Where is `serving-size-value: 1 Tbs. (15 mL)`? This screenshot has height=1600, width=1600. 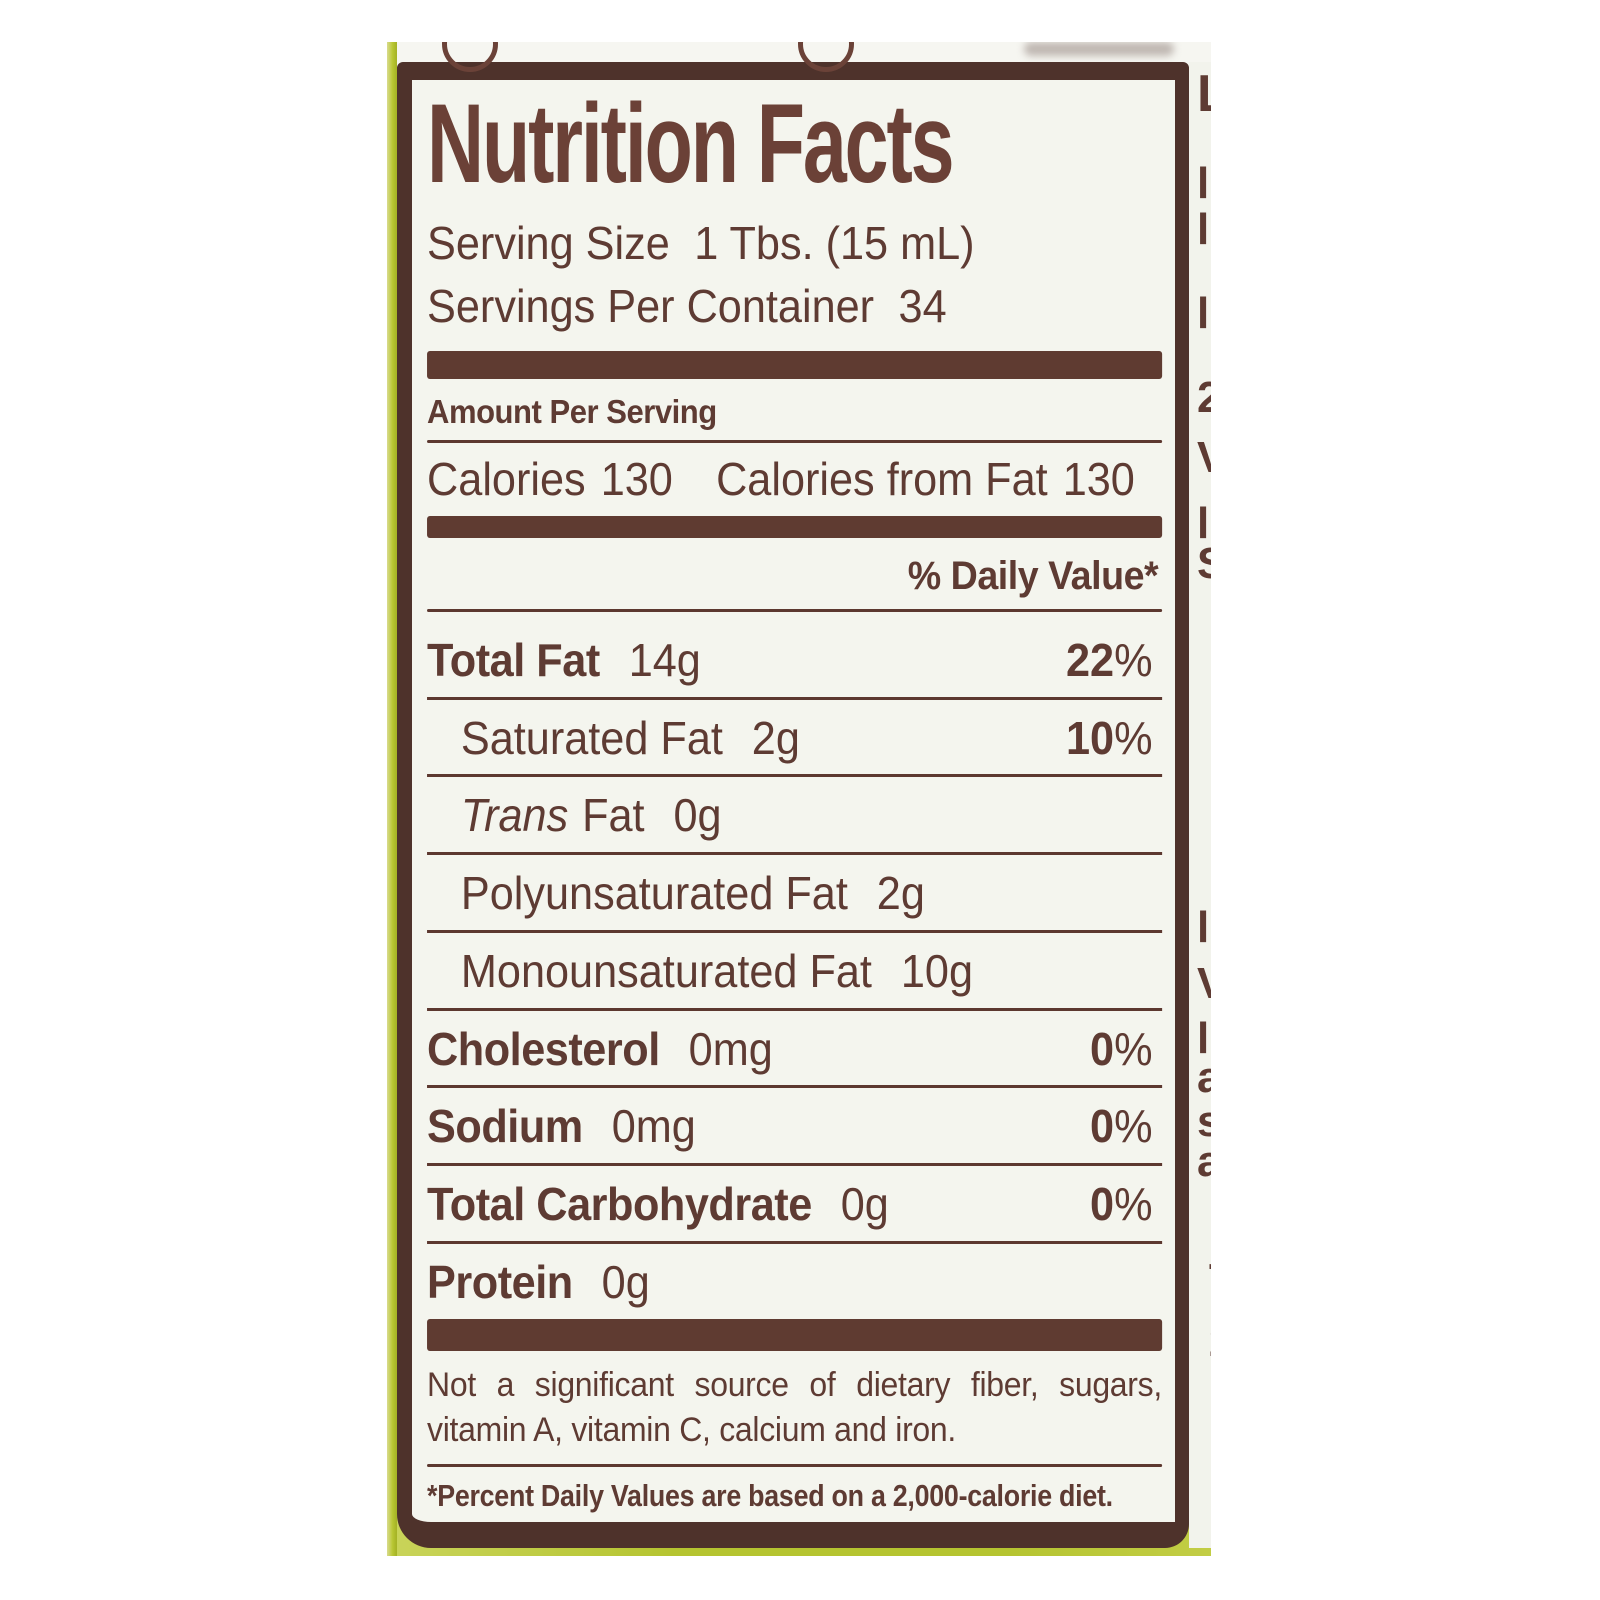
serving-size-value: 1 Tbs. (15 mL) is located at coordinates (834, 243).